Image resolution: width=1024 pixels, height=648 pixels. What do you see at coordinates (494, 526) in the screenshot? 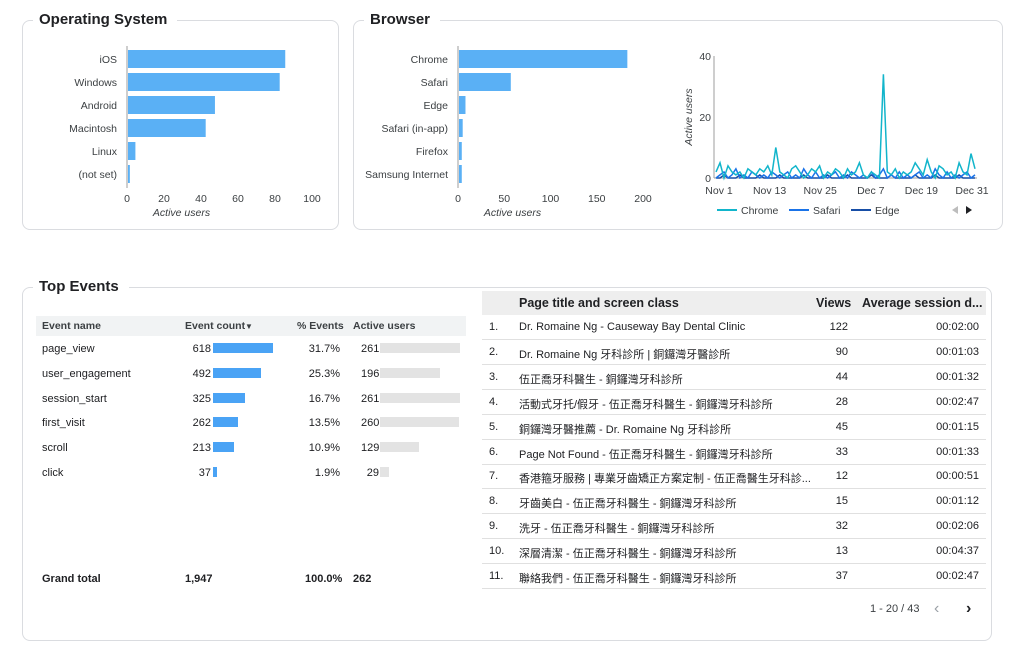
I see `page-row-number: 9.` at bounding box center [494, 526].